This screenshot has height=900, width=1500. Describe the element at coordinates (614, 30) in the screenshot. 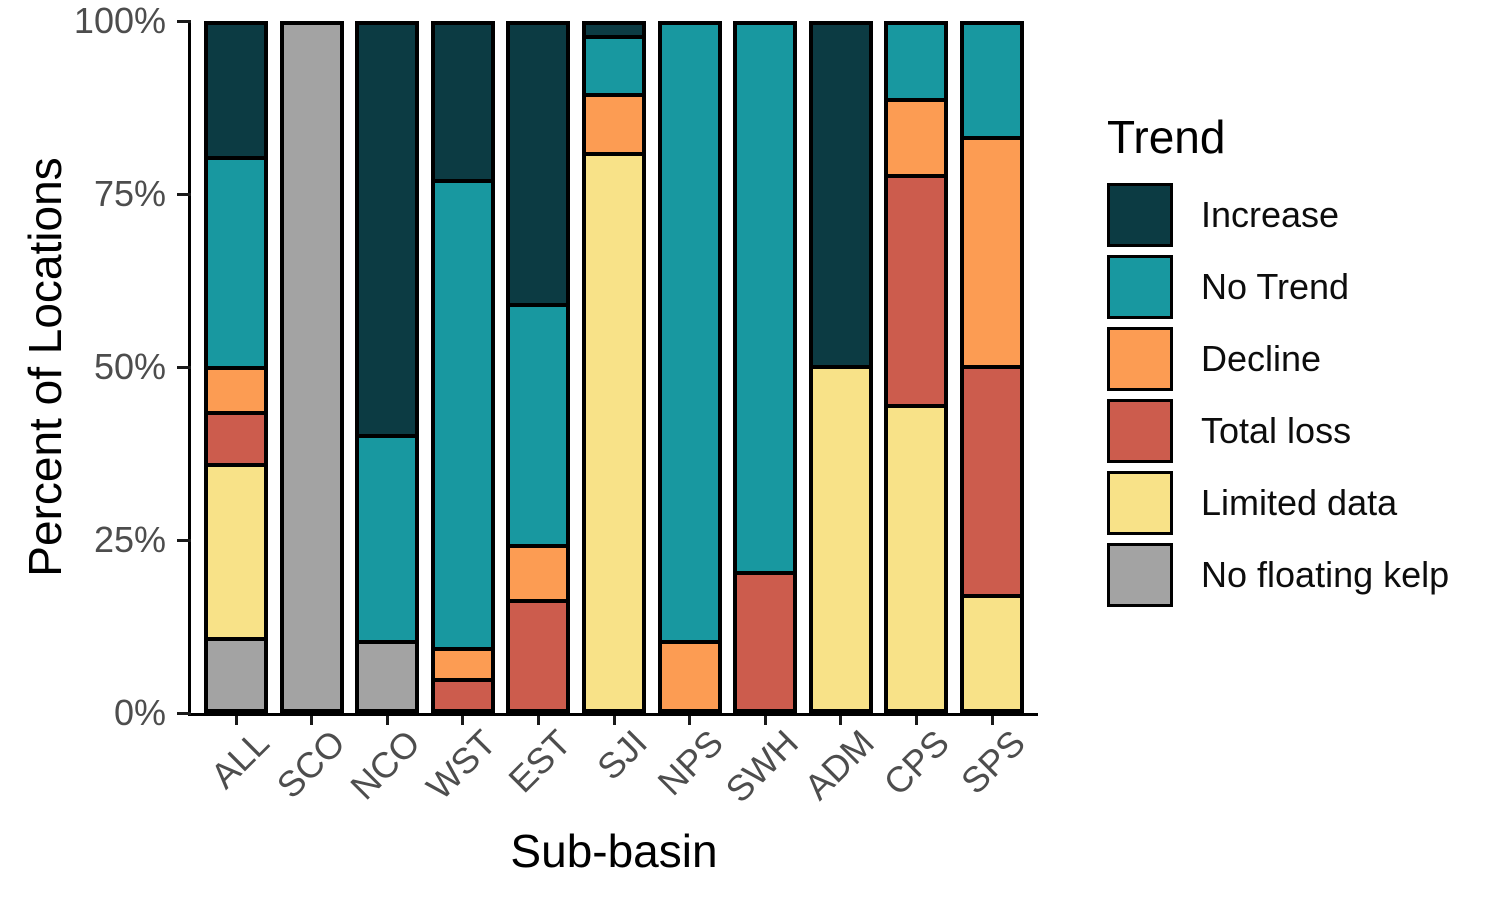

I see `bar-segment-sji-increase` at that location.